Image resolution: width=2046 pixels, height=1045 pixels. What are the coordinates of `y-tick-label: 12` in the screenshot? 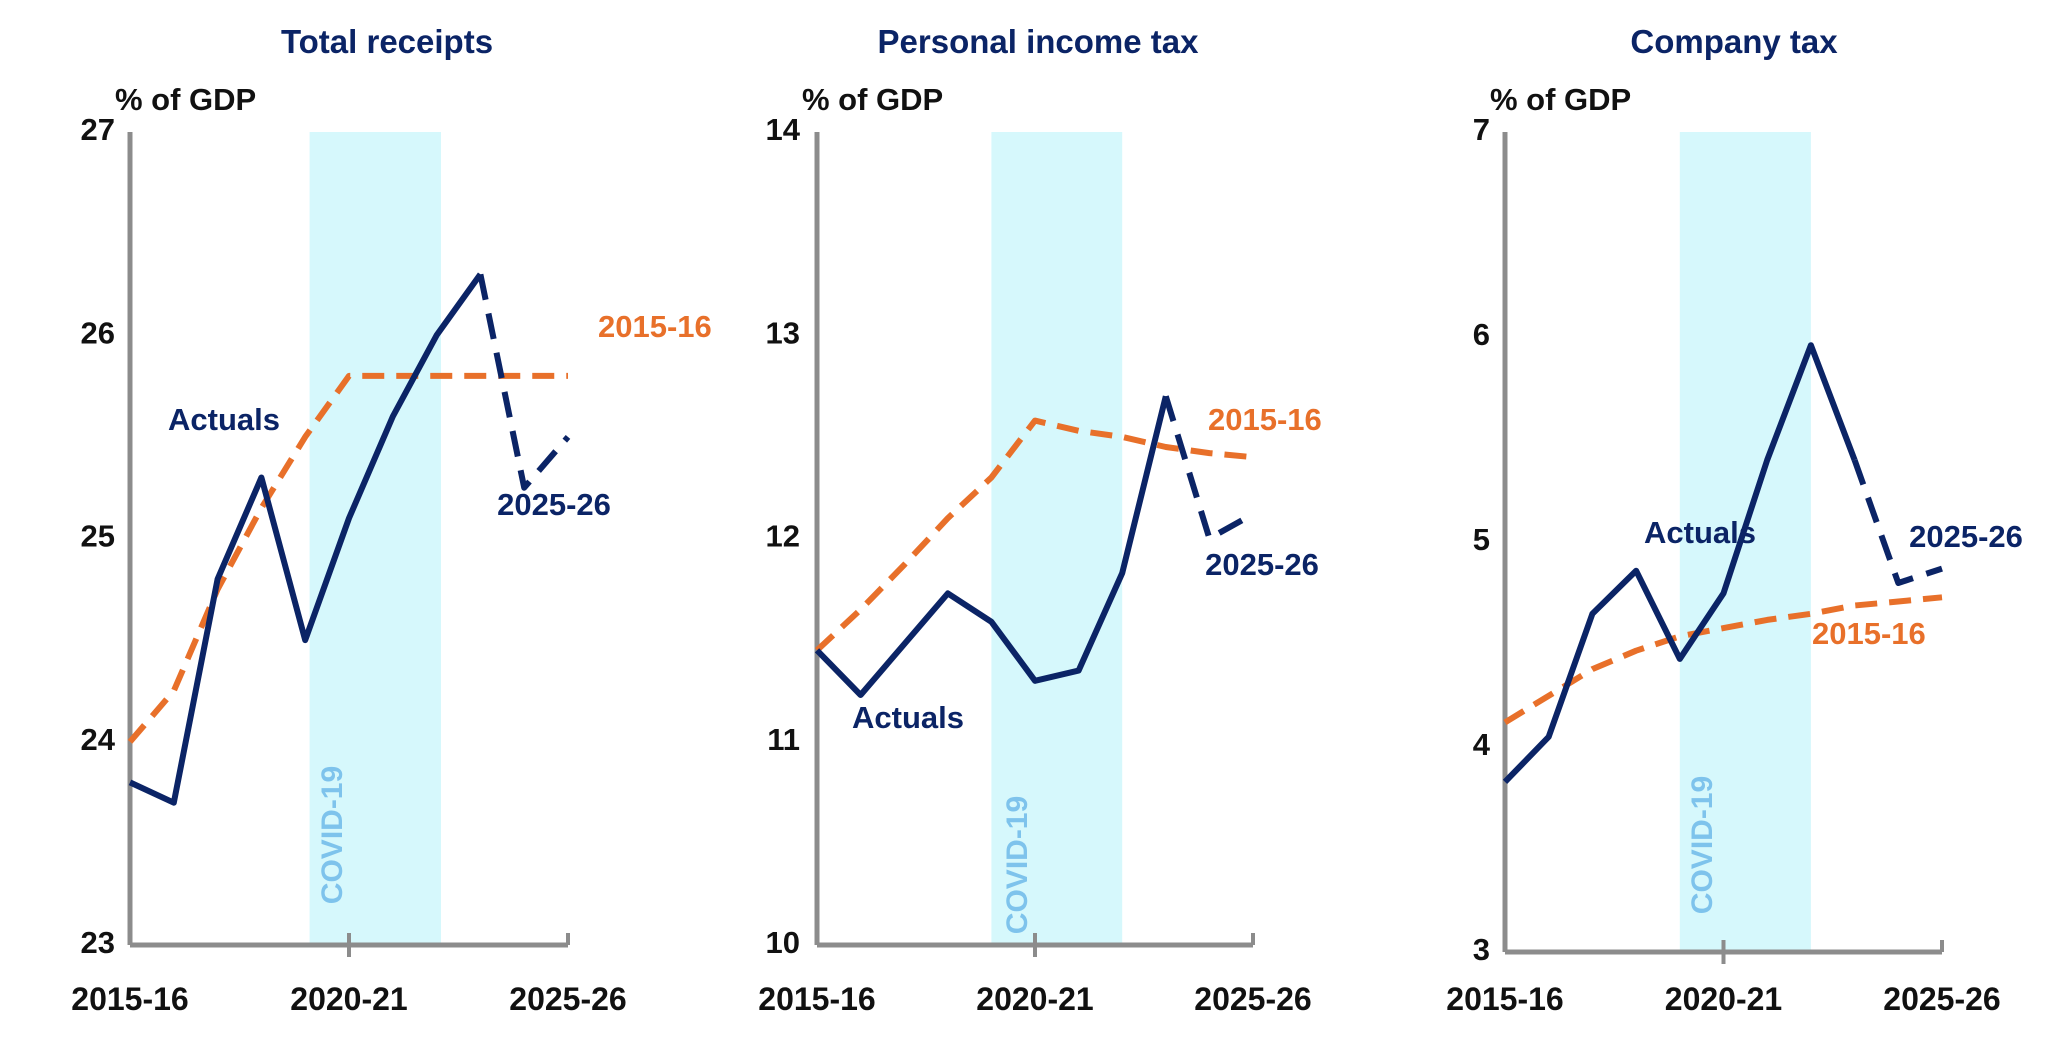 It's located at (783, 536).